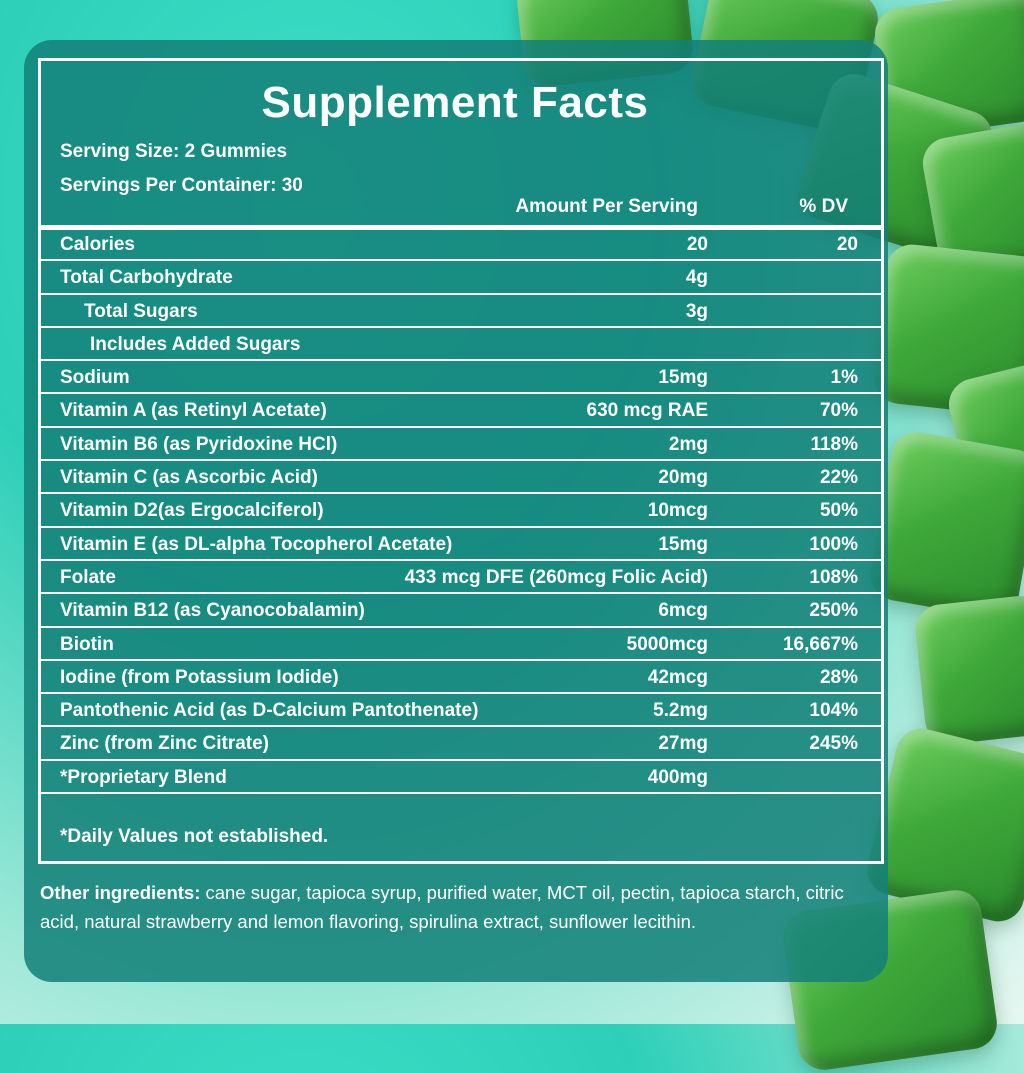  Describe the element at coordinates (461, 245) in the screenshot. I see `table-row: Calories 20 20` at that location.